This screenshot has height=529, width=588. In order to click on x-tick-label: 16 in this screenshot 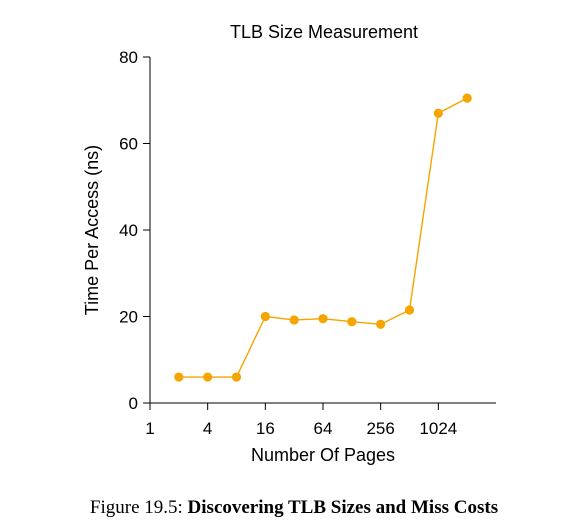, I will do `click(265, 428)`.